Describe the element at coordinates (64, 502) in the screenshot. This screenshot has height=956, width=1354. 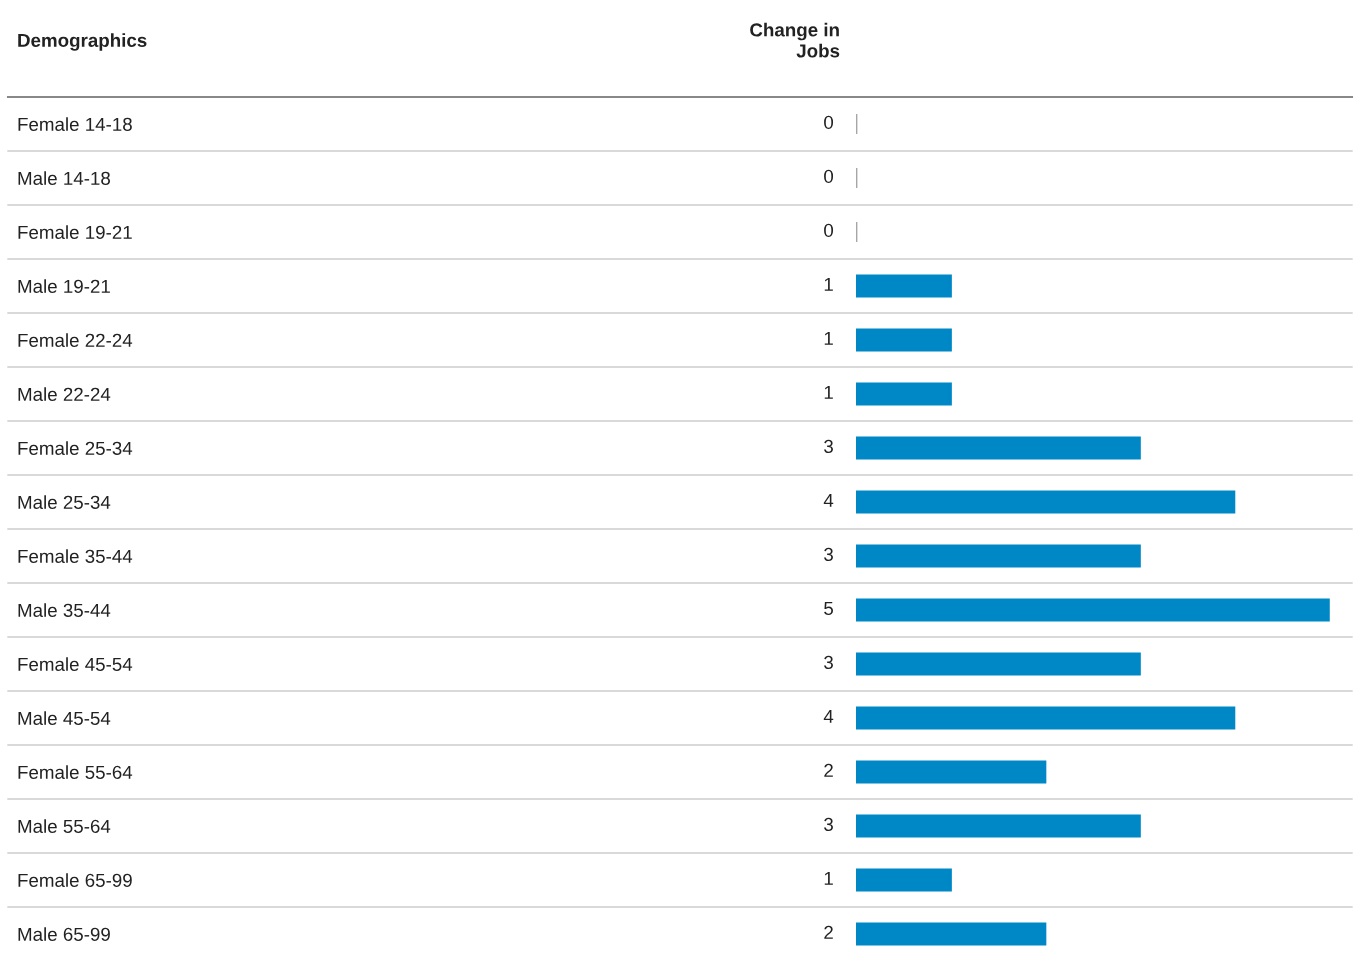
I see `y-tick-label: Male 25-34` at that location.